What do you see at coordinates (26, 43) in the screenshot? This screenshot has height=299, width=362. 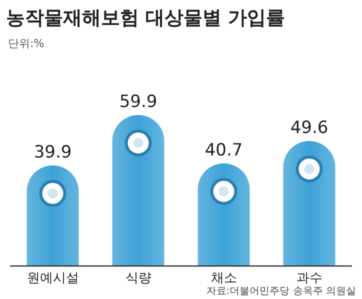 I see `subtitle: 단위:%` at bounding box center [26, 43].